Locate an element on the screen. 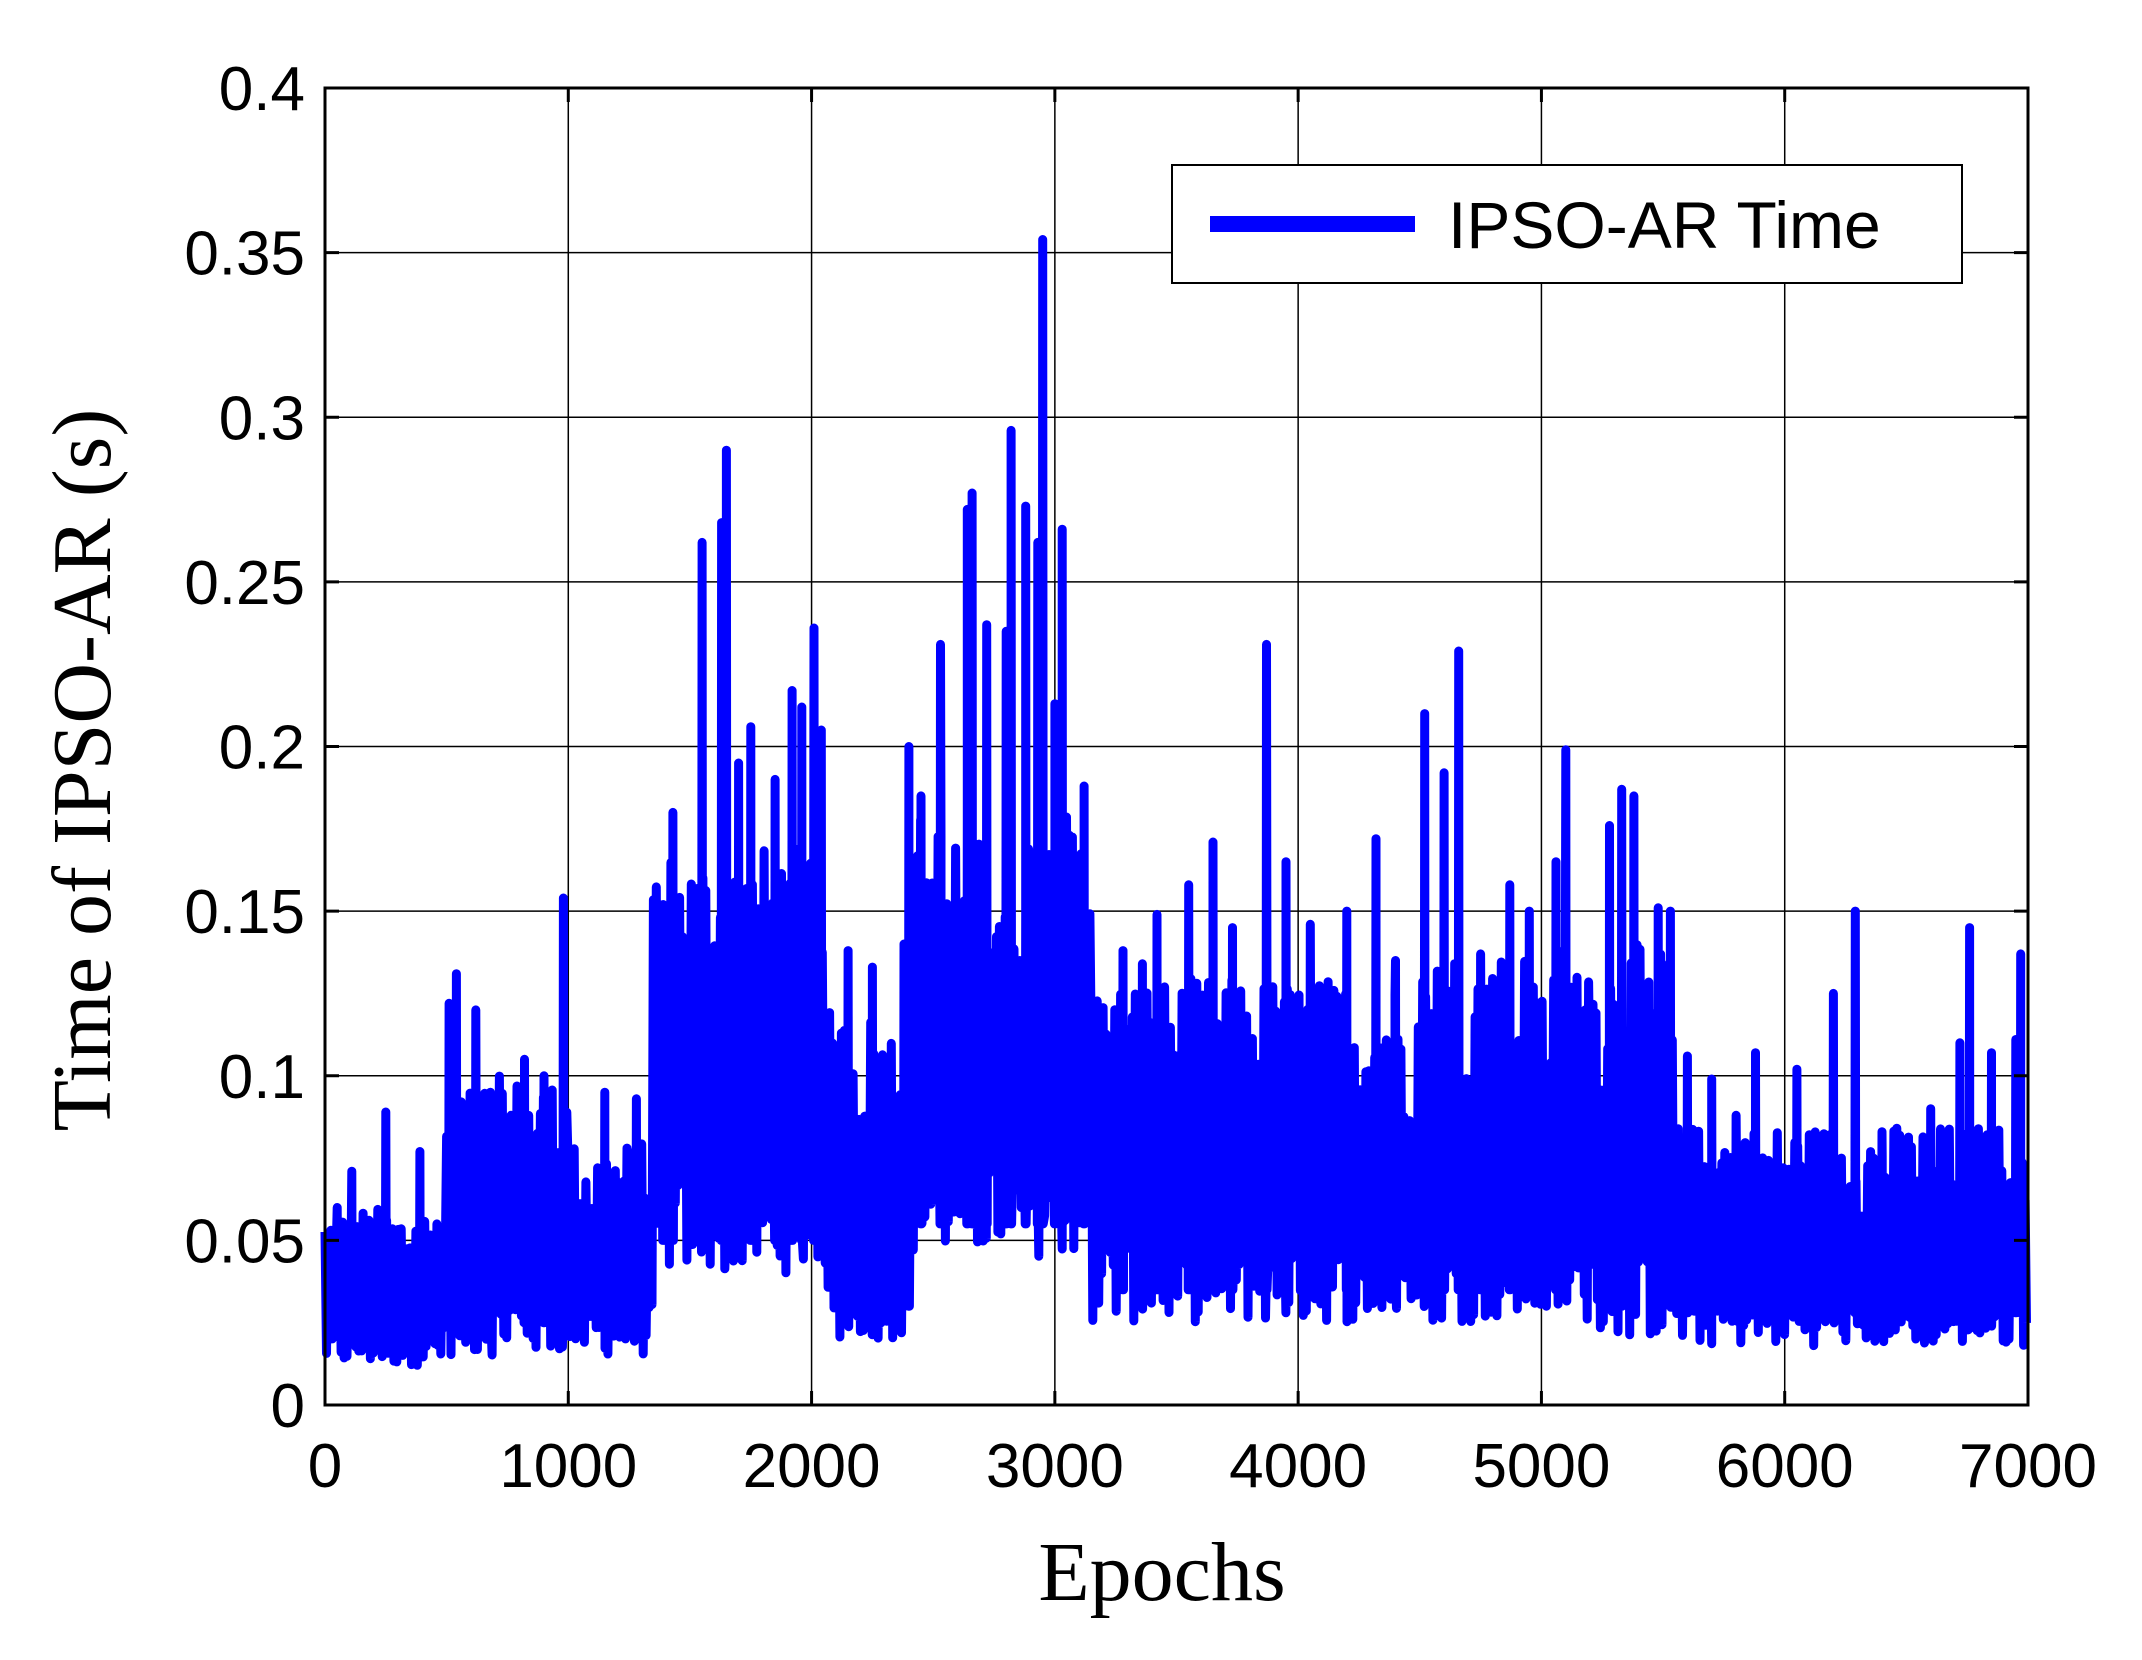  y-axis-title: Time of IPSO-AR (s) is located at coordinates (82, 770).